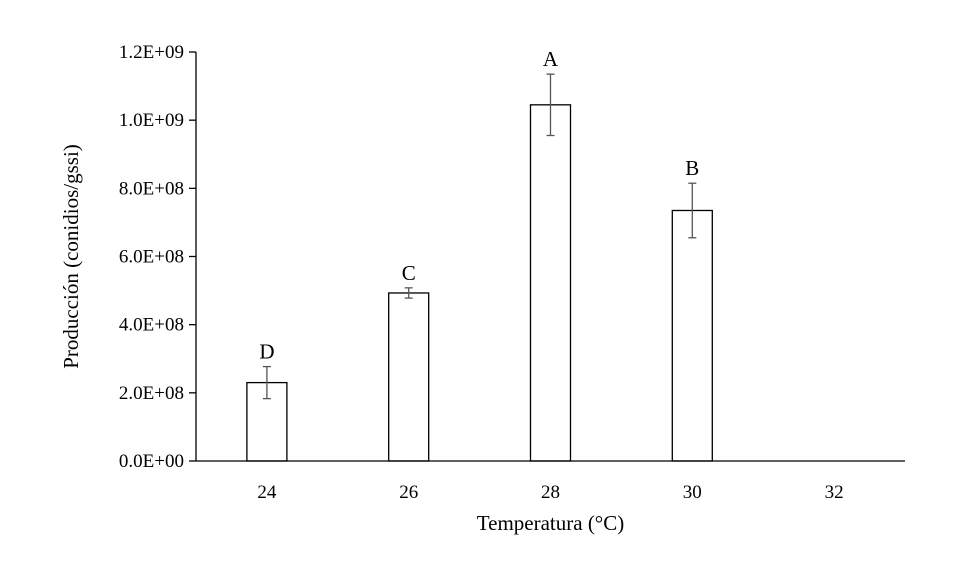  What do you see at coordinates (151, 325) in the screenshot?
I see `y-tick-label: 4.0E+08` at bounding box center [151, 325].